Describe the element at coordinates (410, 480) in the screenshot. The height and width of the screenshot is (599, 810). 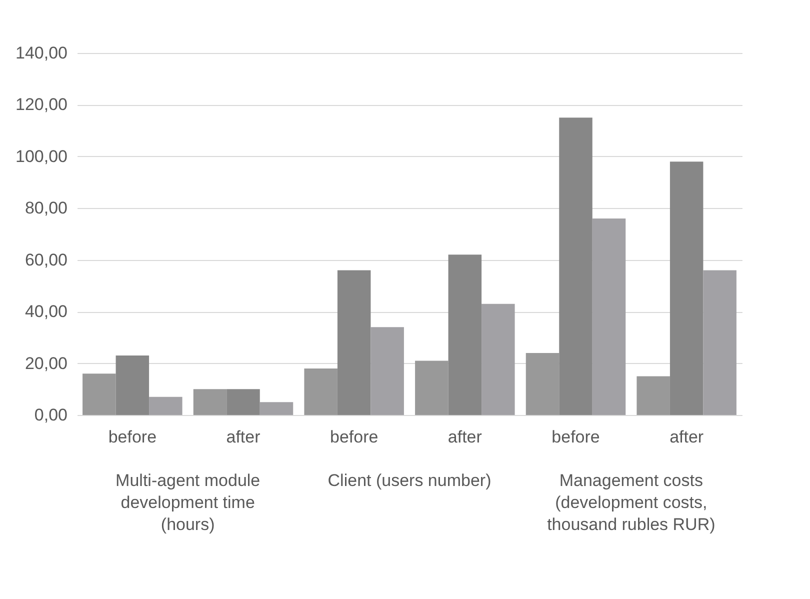
I see `text: Client (users number)` at that location.